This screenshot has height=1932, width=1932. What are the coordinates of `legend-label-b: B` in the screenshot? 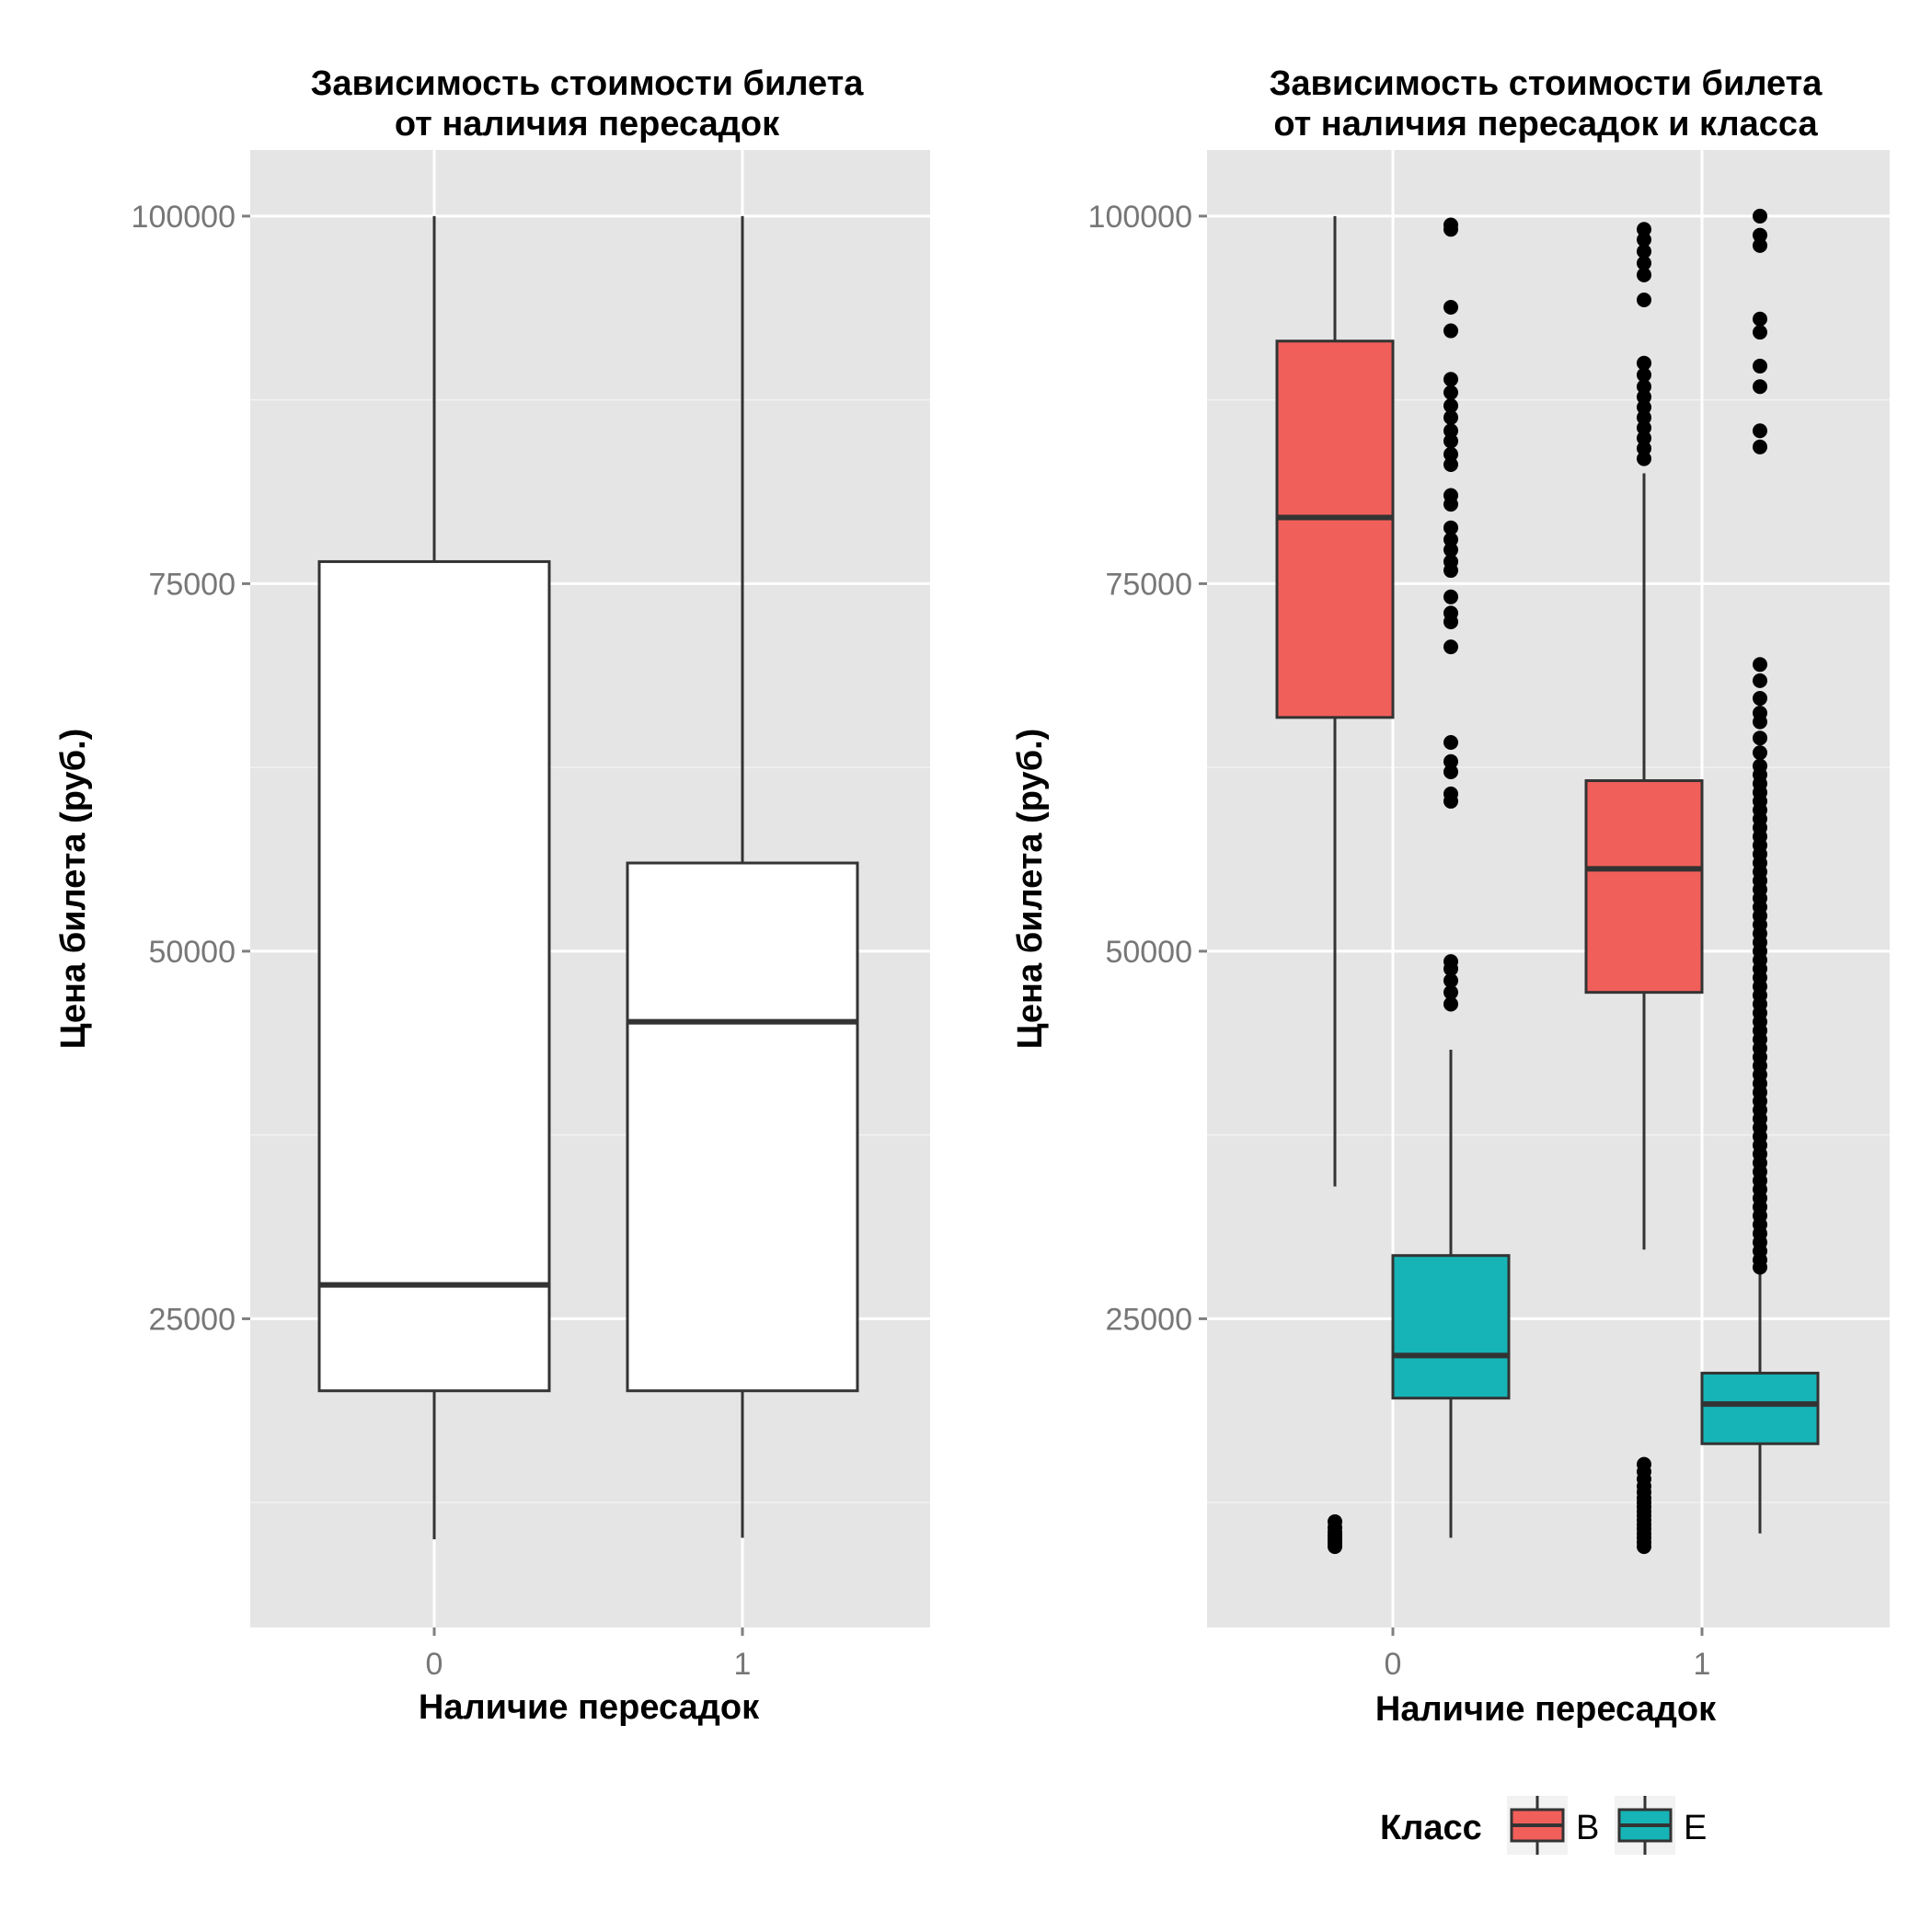 It's located at (1587, 1828).